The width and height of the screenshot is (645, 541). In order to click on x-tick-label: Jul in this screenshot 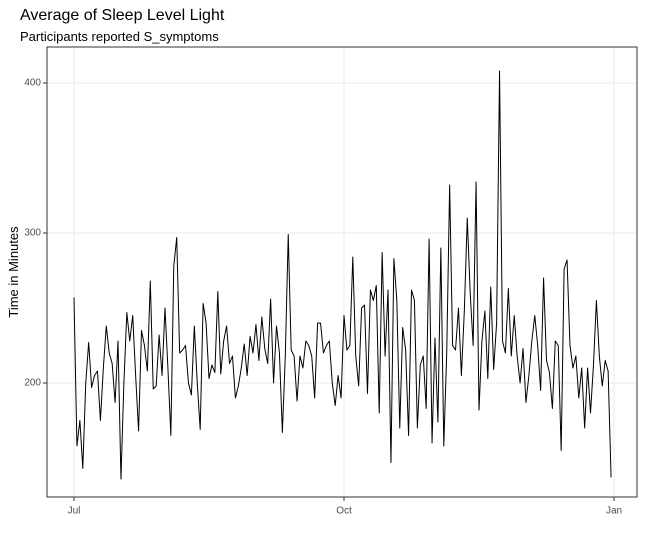, I will do `click(74, 511)`.